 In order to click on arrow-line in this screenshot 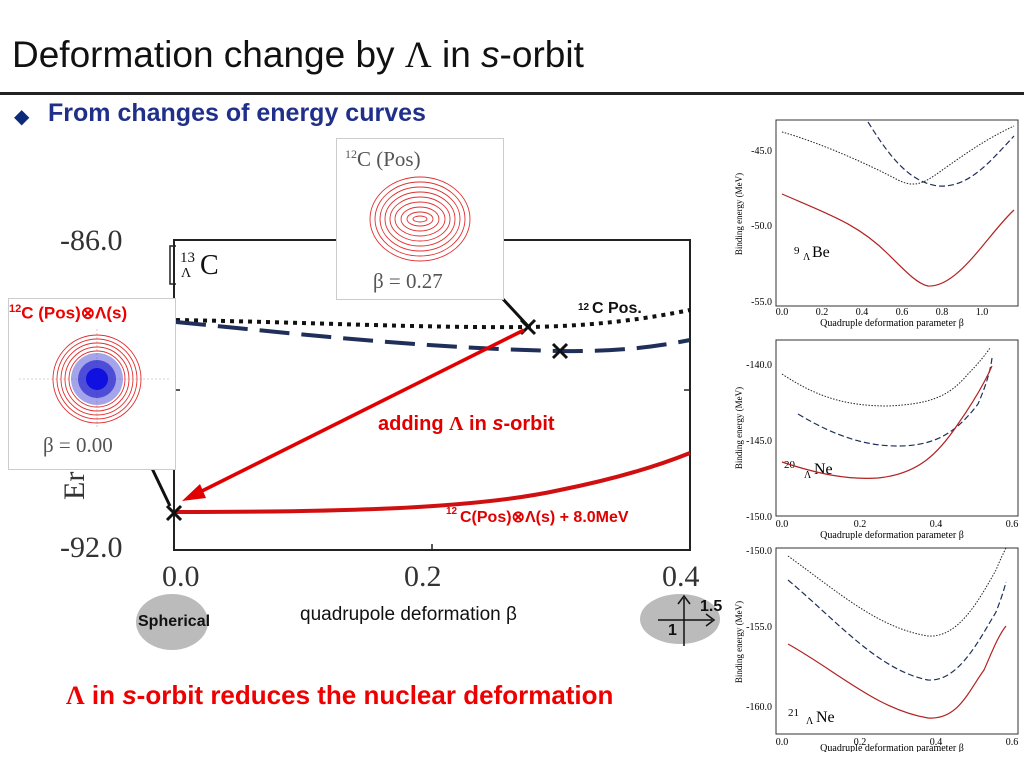, I will do `click(360, 412)`.